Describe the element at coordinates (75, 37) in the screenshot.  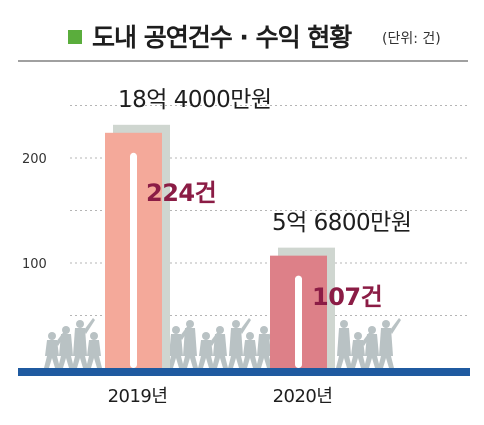
I see `title-marker-square` at that location.